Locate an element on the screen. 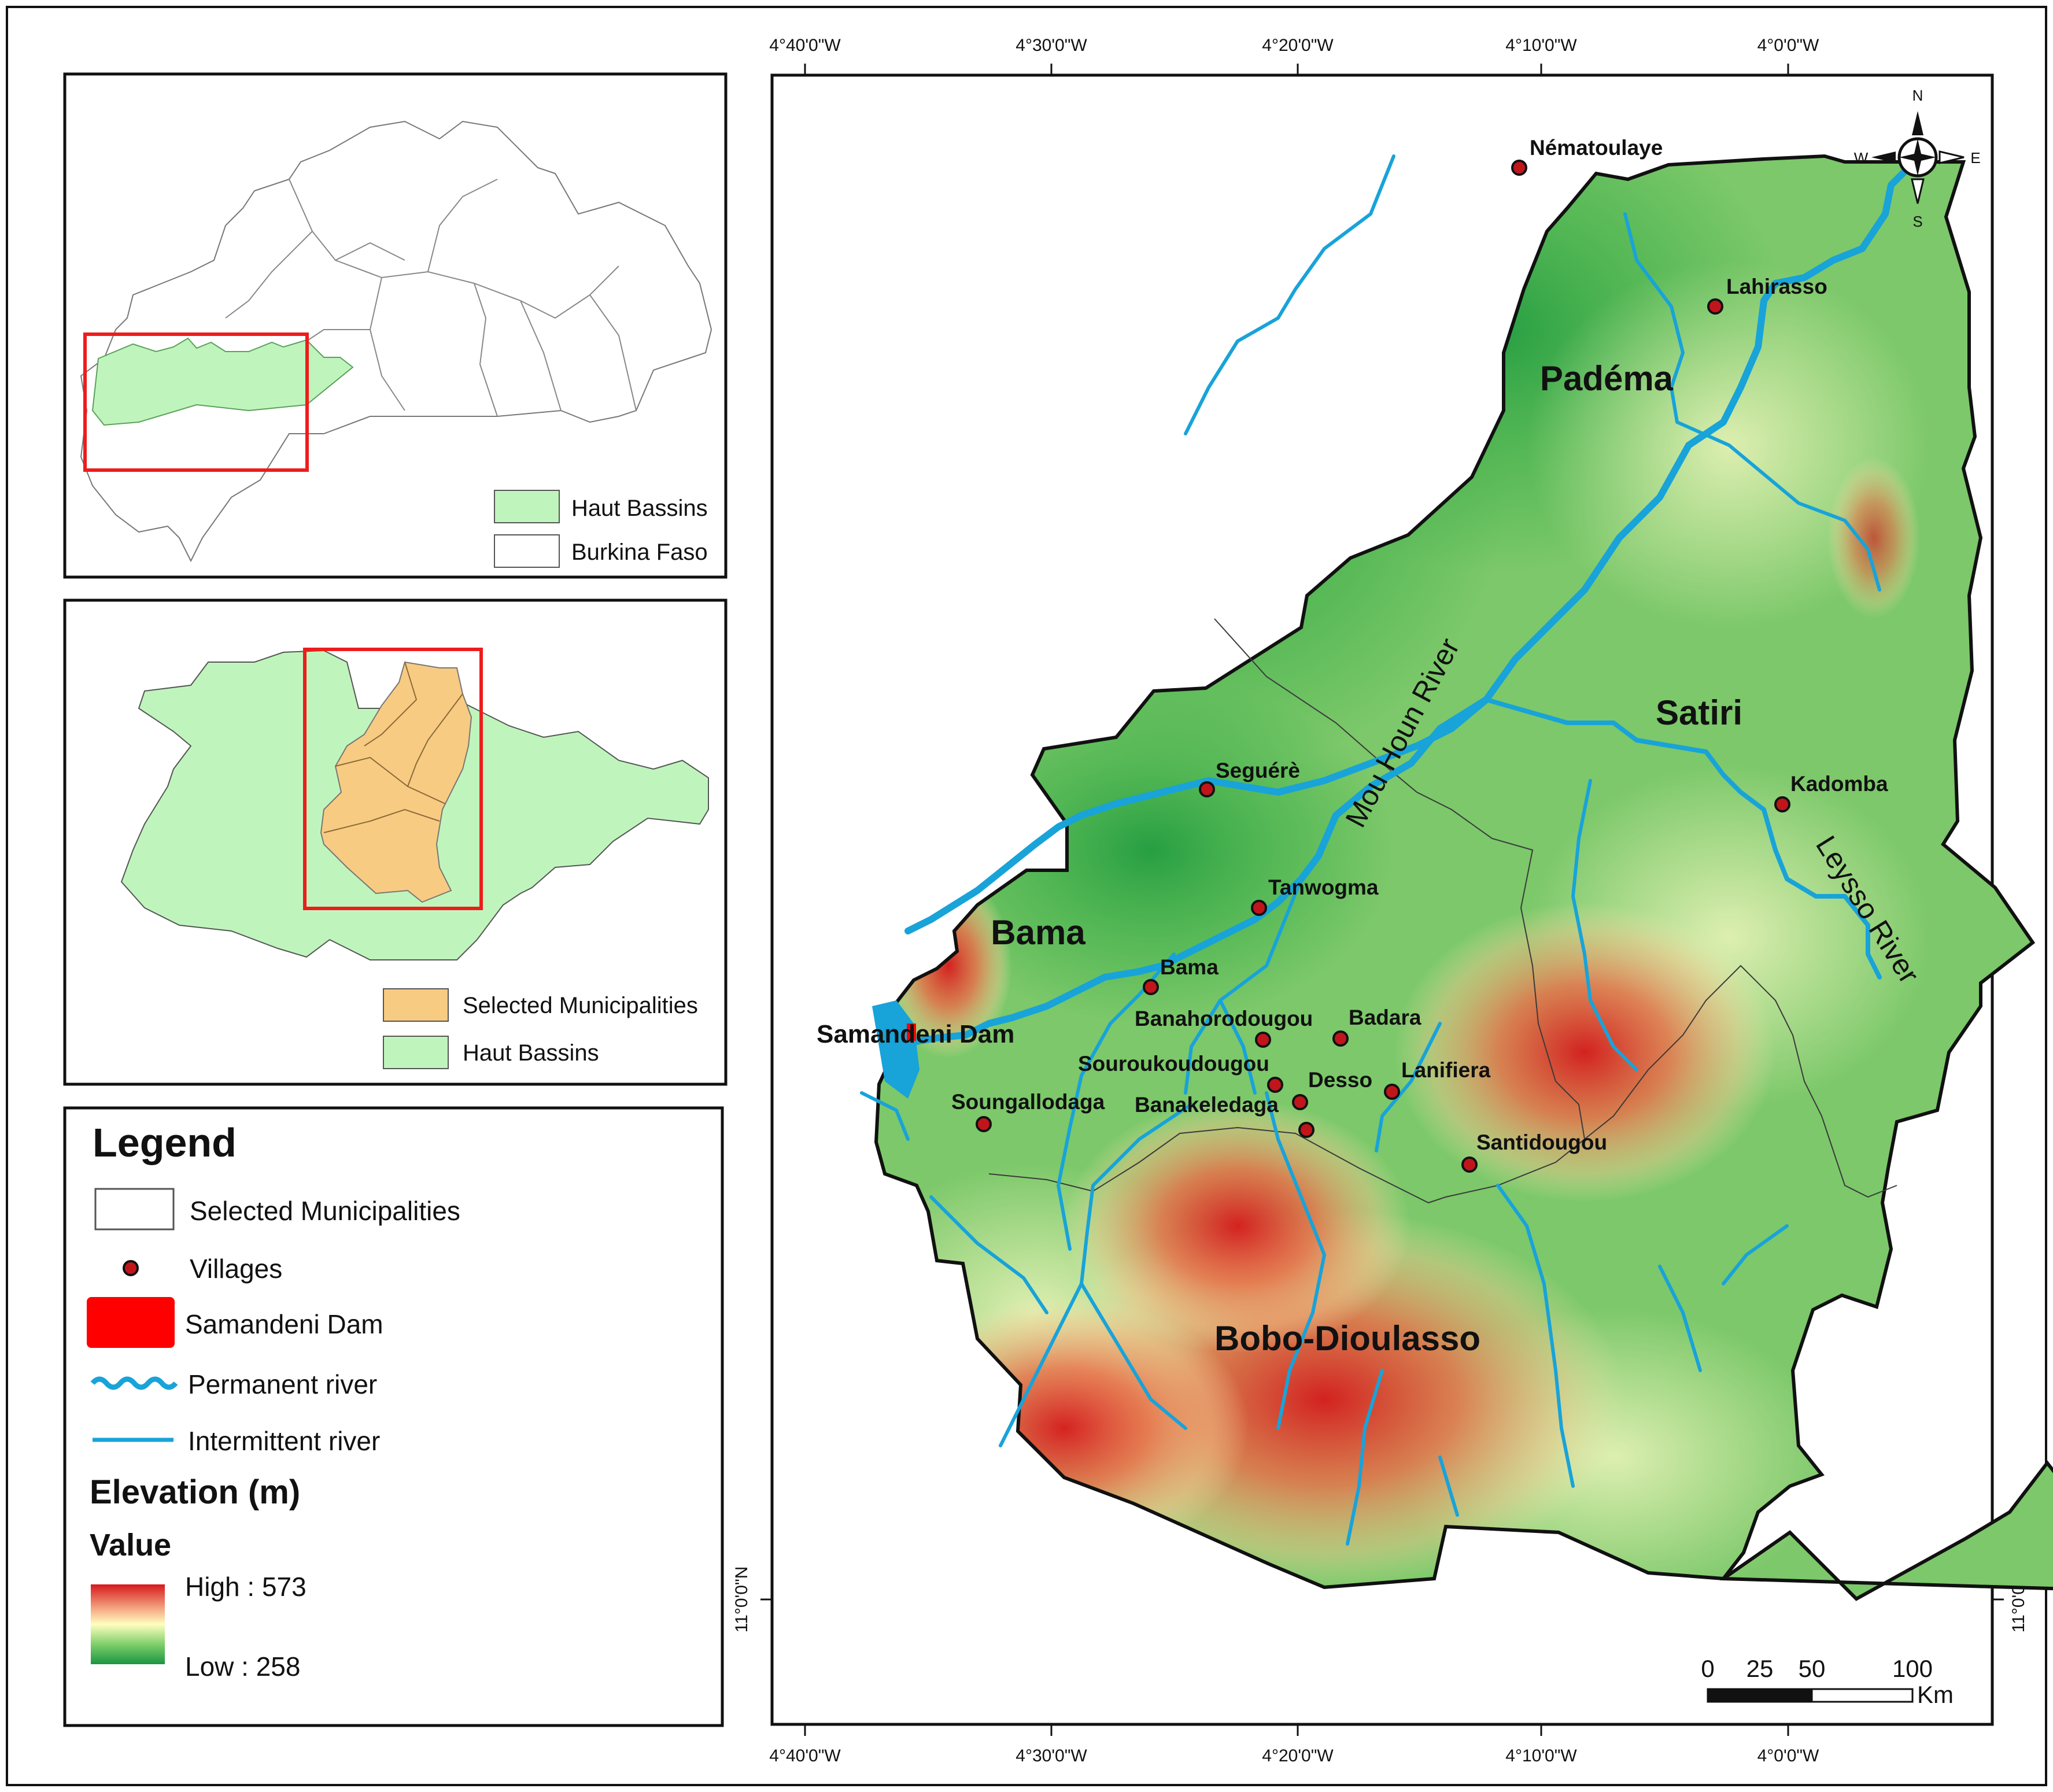  study-area-frame is located at coordinates (196, 402).